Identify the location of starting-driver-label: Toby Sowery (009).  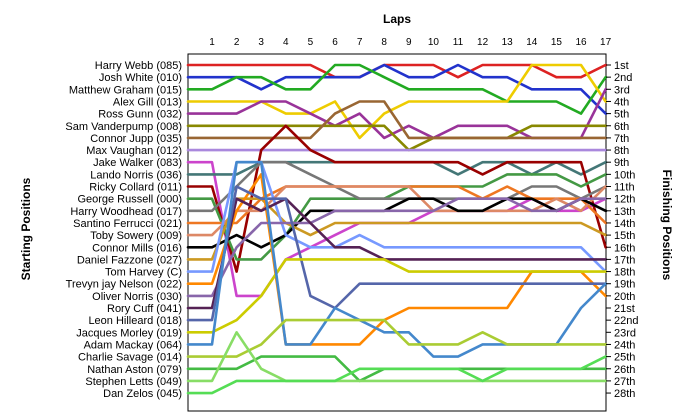
(136, 236).